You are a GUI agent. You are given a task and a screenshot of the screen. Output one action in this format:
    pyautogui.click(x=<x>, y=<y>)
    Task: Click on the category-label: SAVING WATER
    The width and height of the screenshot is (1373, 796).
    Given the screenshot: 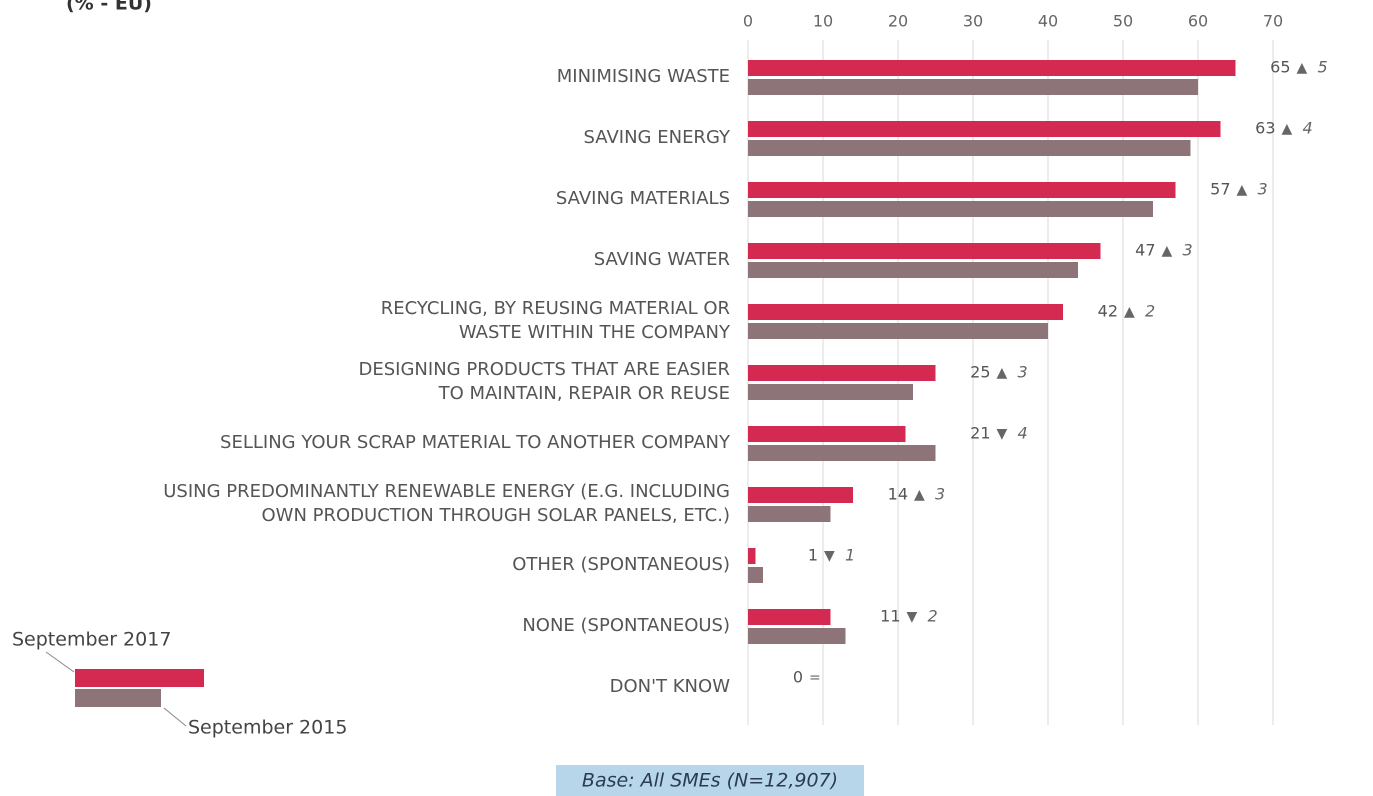 What is the action you would take?
    pyautogui.click(x=662, y=259)
    